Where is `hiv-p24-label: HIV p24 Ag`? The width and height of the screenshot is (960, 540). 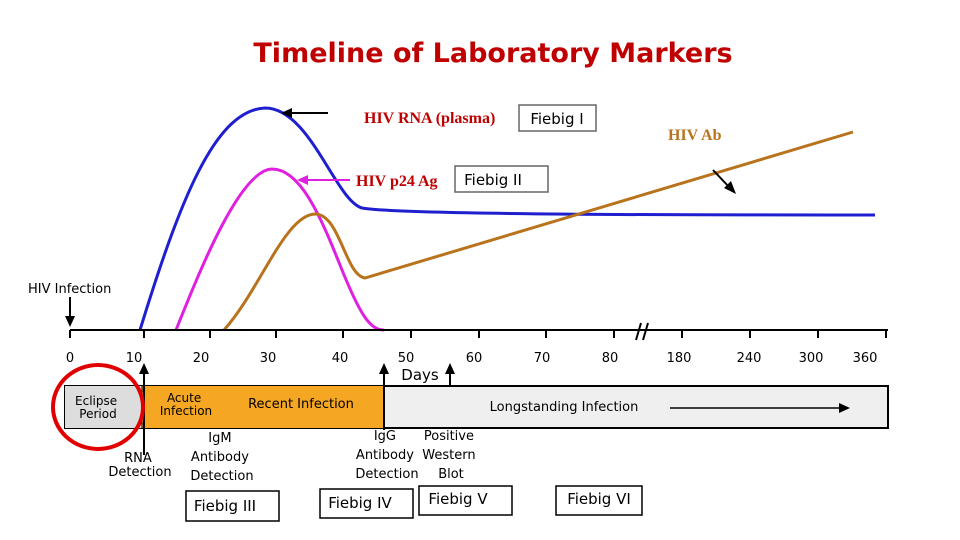
hiv-p24-label: HIV p24 Ag is located at coordinates (397, 181).